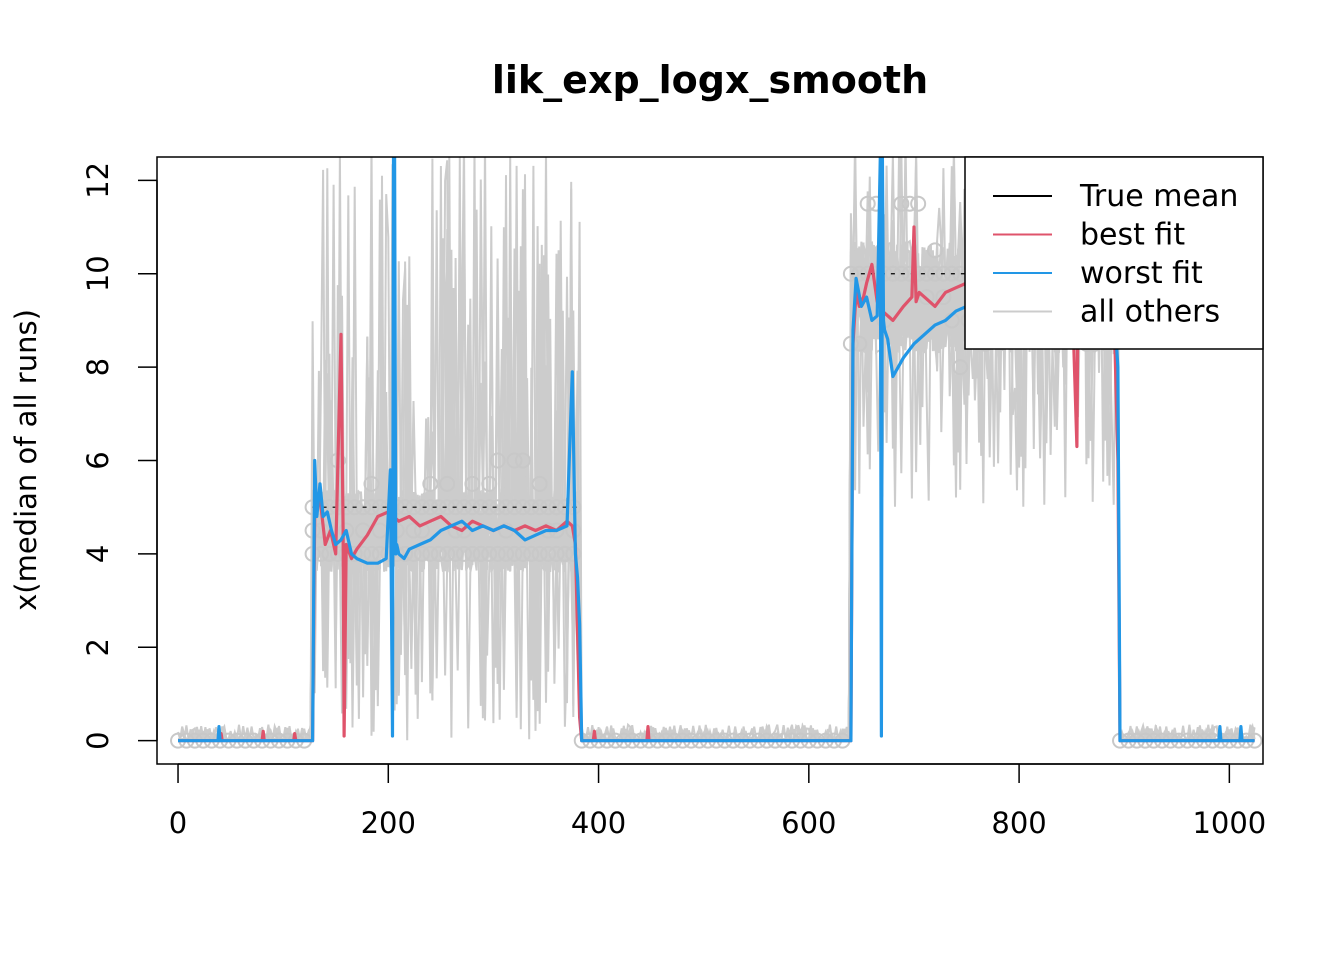  I want to click on y-axis-label: x(median of all runs), so click(26, 460).